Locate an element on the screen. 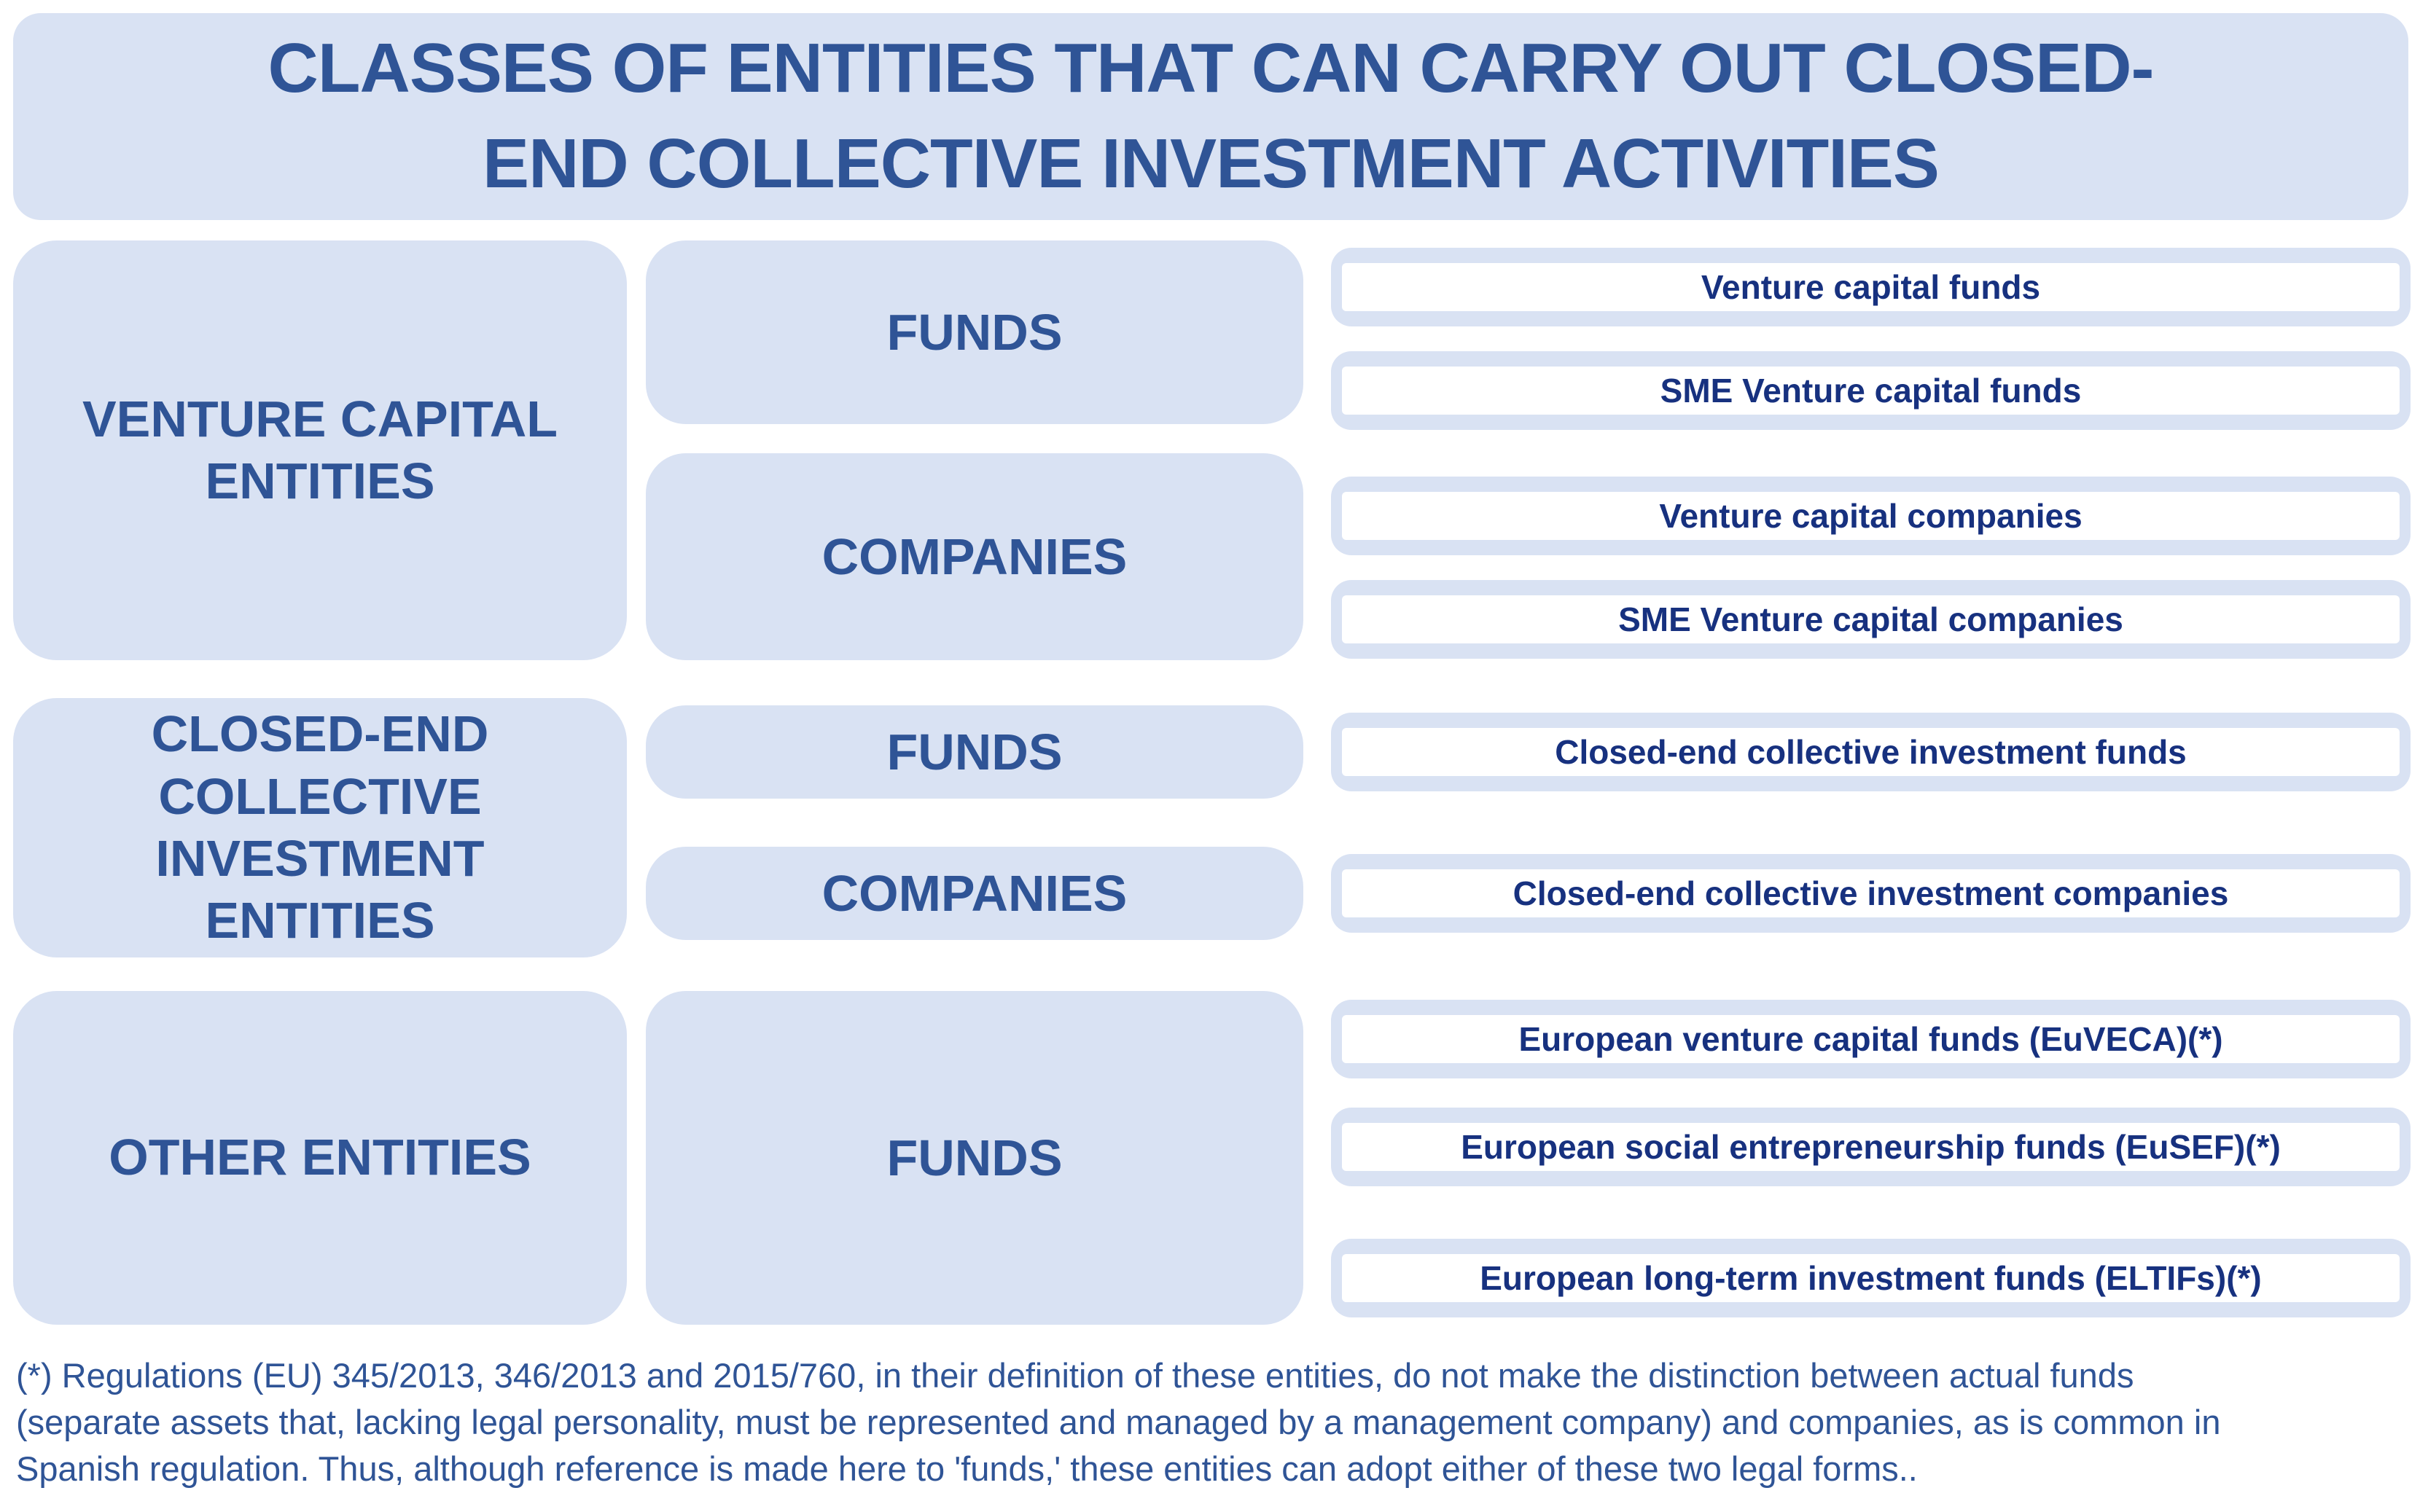 Image resolution: width=2420 pixels, height=1512 pixels. category-label: OTHER ENTITIES is located at coordinates (320, 1157).